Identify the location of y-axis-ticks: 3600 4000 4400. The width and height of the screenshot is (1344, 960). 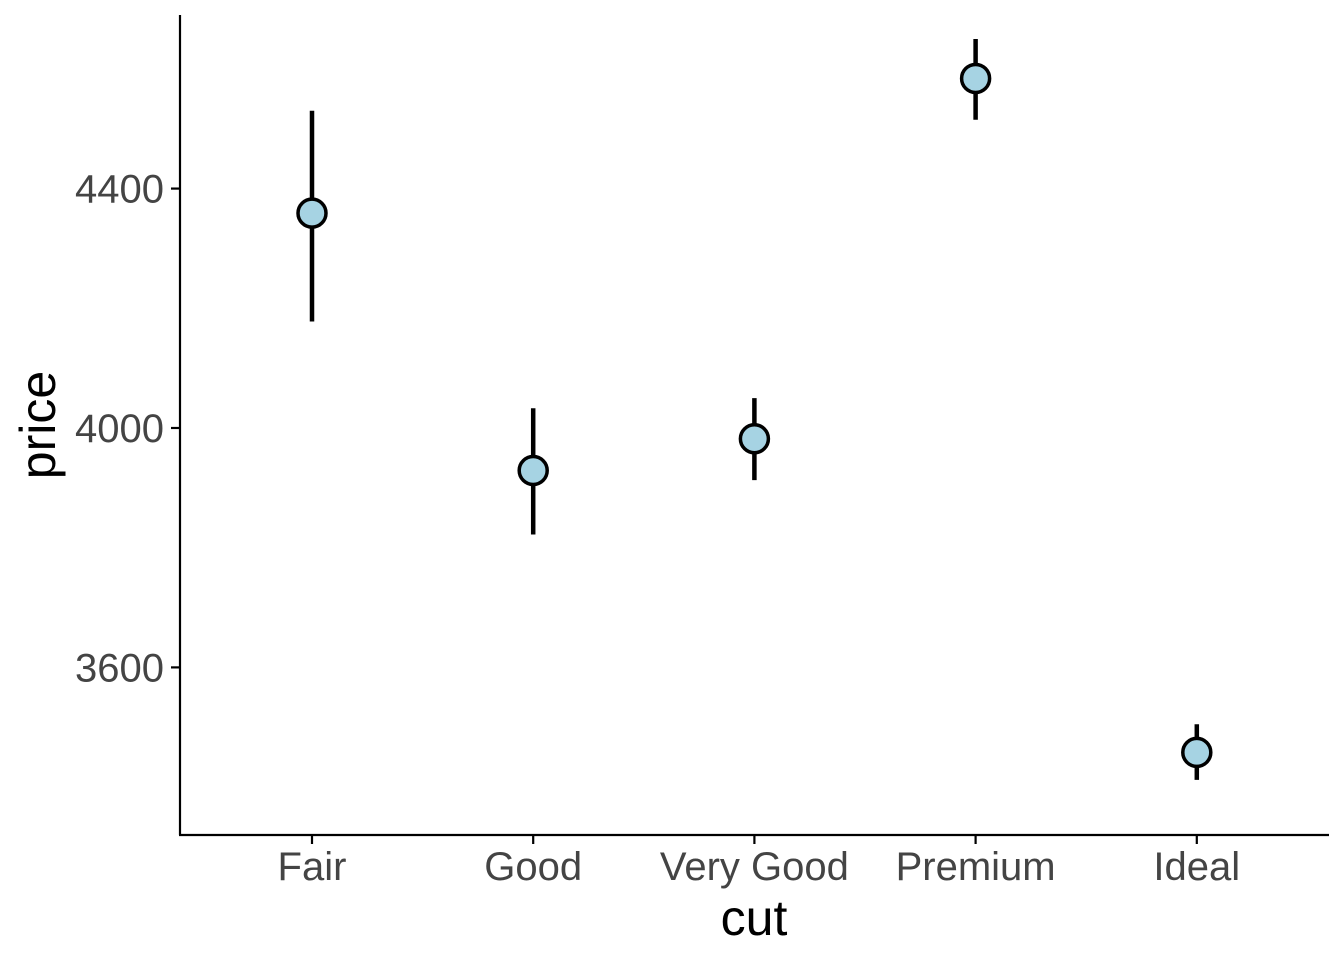
(127, 429).